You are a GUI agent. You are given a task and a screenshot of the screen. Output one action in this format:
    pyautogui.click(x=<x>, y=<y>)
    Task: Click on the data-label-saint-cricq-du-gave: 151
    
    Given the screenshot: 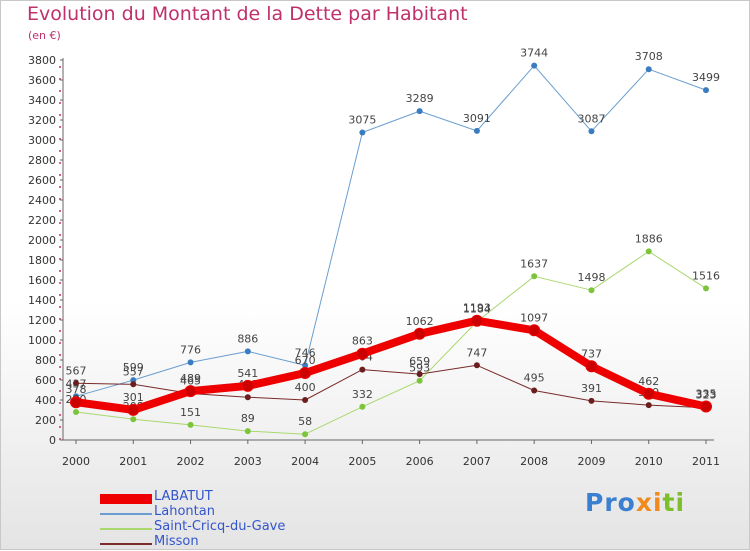 What is the action you would take?
    pyautogui.click(x=190, y=412)
    